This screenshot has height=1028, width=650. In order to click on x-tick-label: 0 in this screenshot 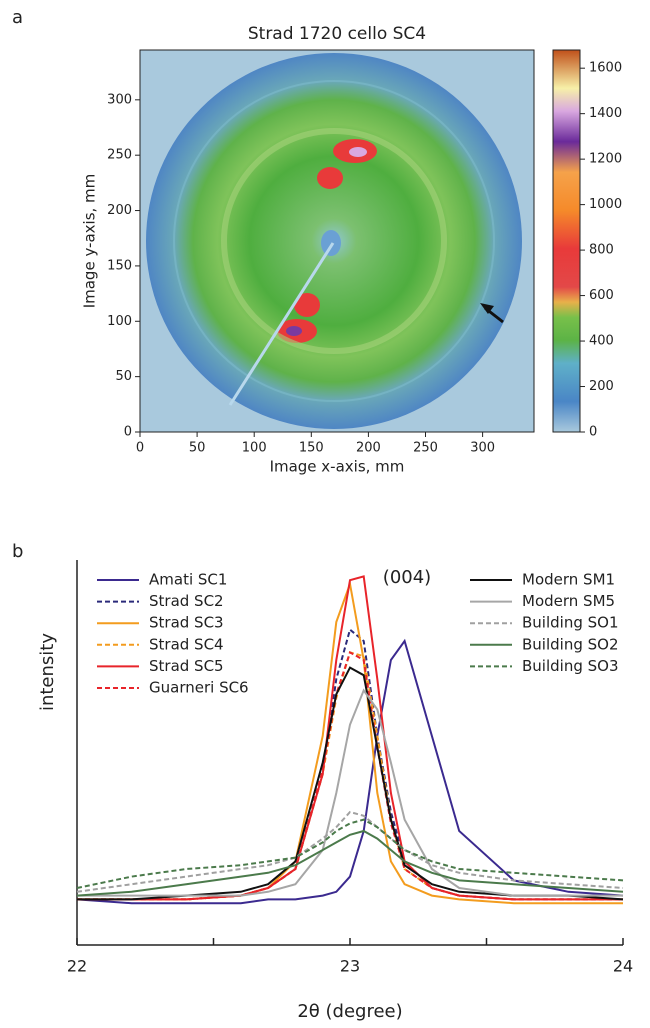, I will do `click(140, 448)`.